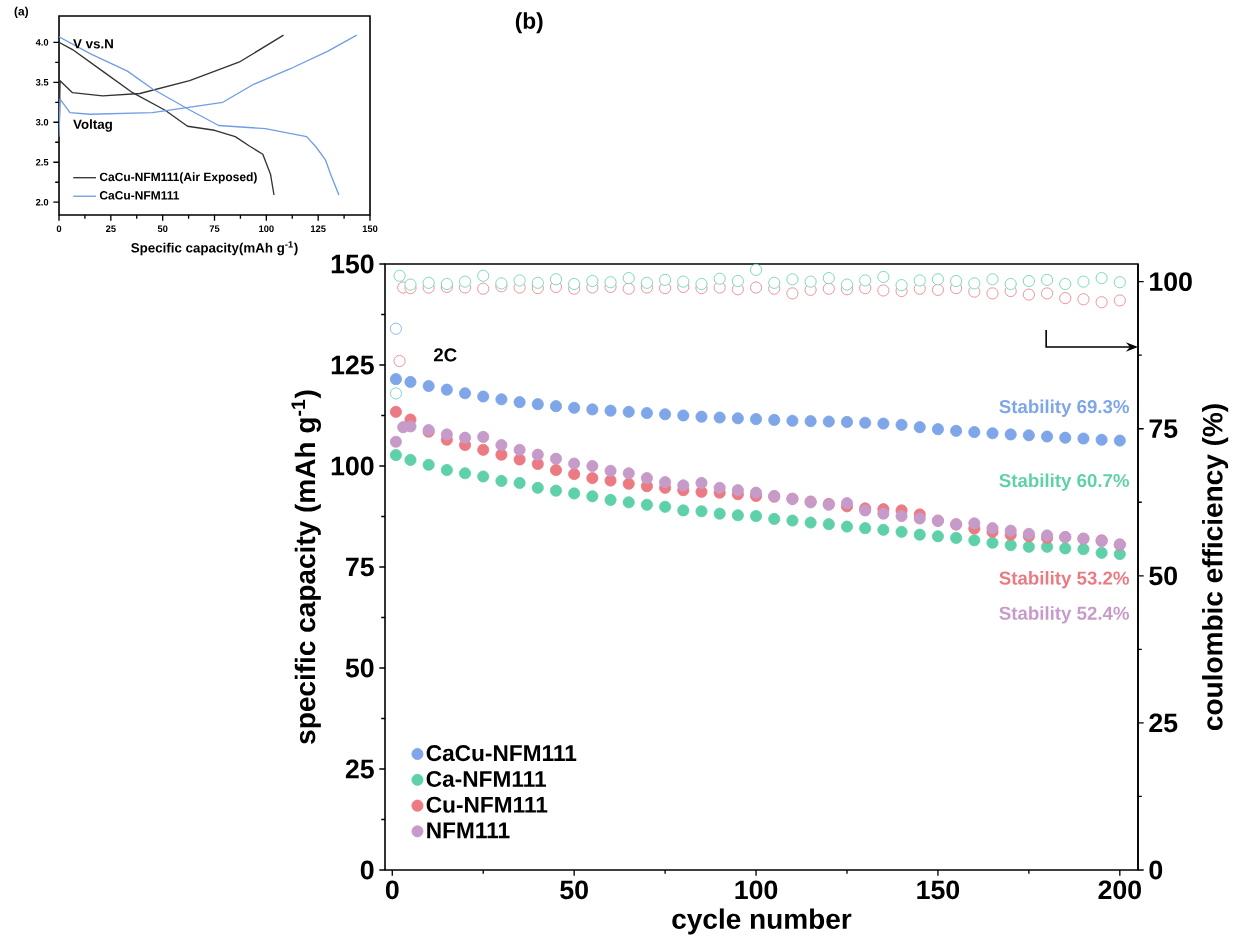 This screenshot has height=952, width=1242. What do you see at coordinates (367, 870) in the screenshot?
I see `y-tick-label: 0` at bounding box center [367, 870].